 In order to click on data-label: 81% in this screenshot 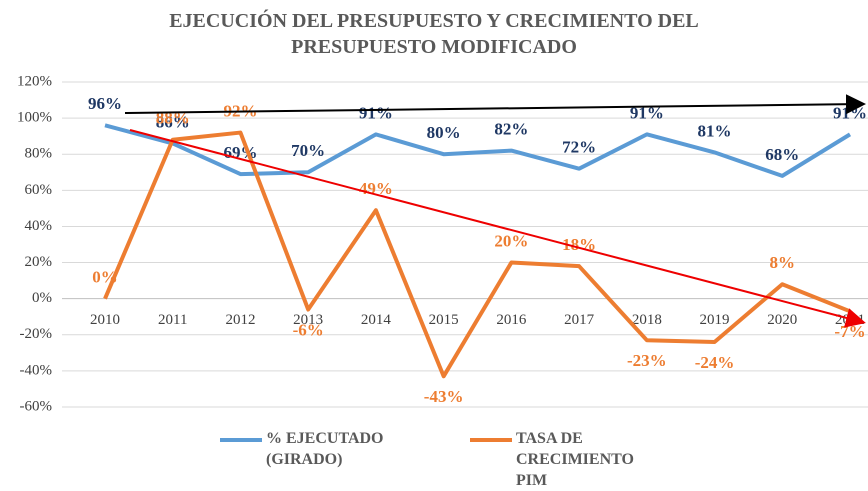, I will do `click(715, 130)`.